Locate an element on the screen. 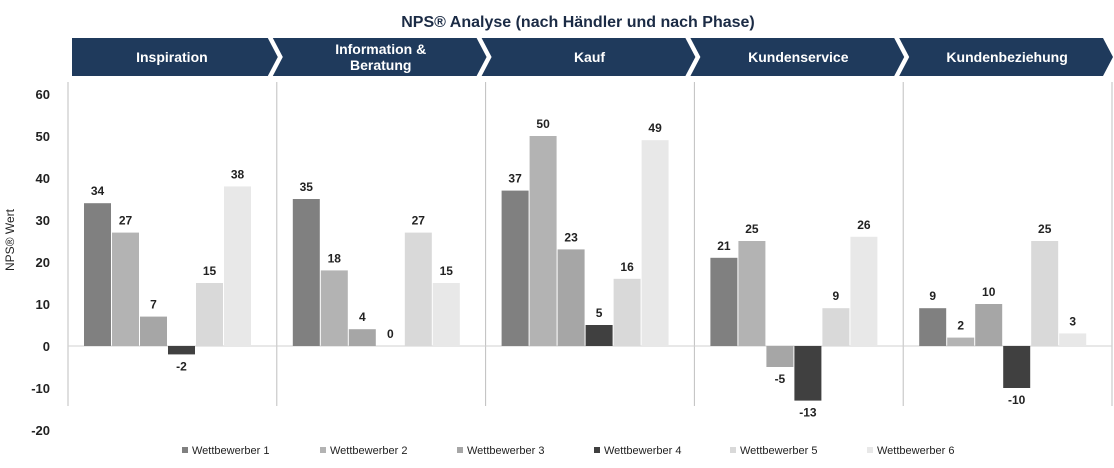 This screenshot has width=1114, height=468. y-tick-label: 40 is located at coordinates (43, 178).